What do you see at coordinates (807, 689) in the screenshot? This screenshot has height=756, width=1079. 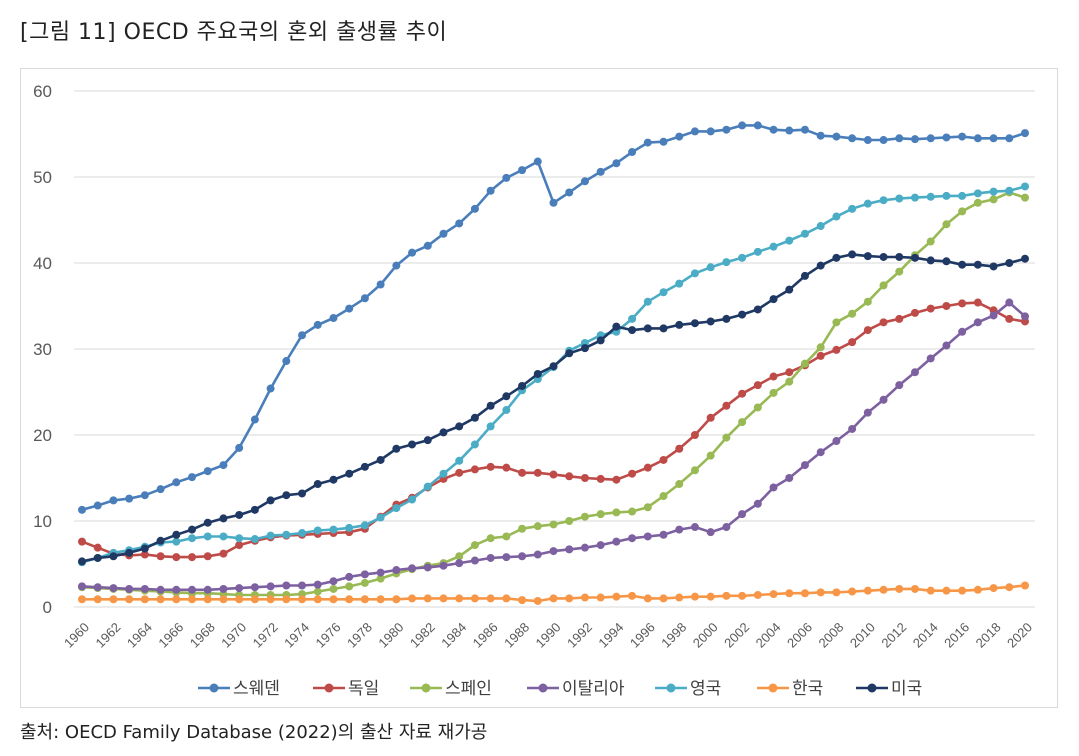 I see `legend-label: 한국` at bounding box center [807, 689].